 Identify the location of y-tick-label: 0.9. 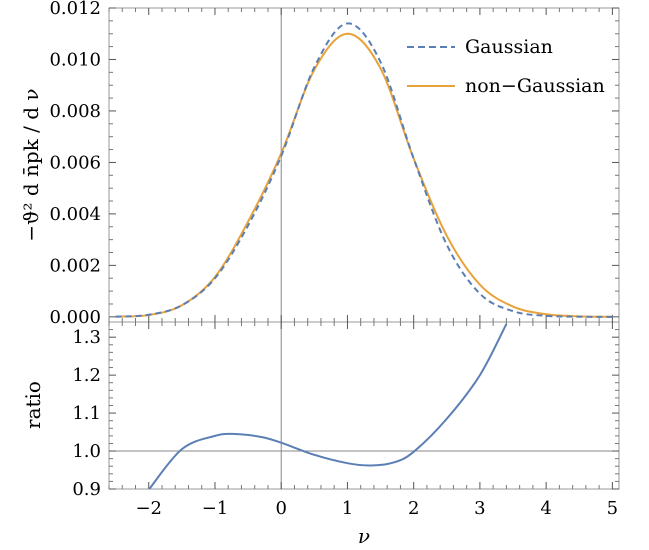
(86, 489).